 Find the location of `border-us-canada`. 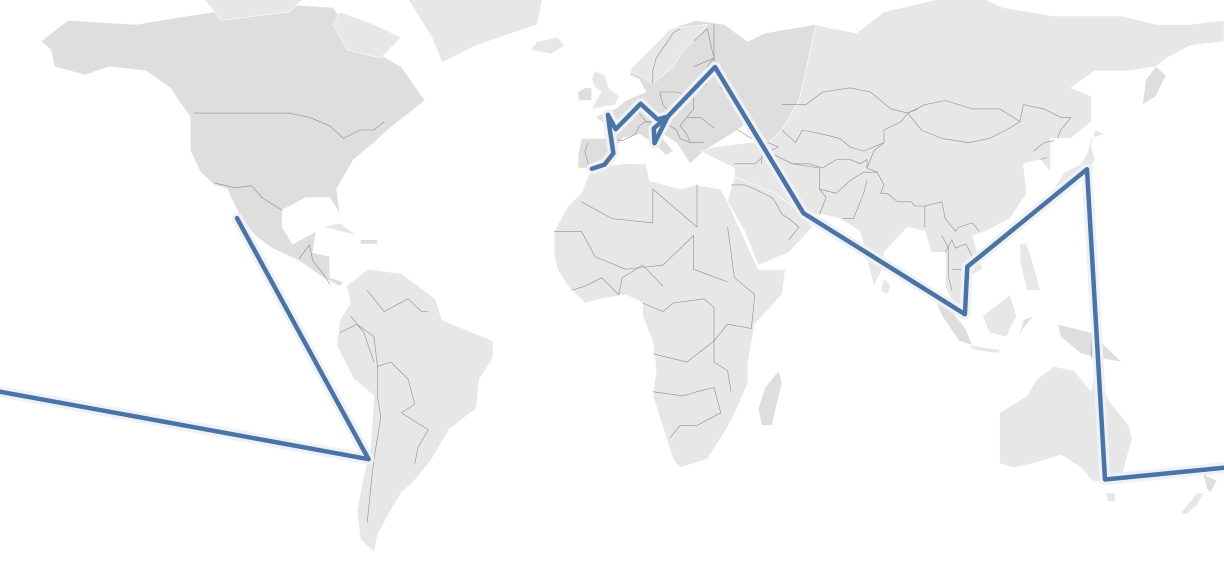

border-us-canada is located at coordinates (289, 125).